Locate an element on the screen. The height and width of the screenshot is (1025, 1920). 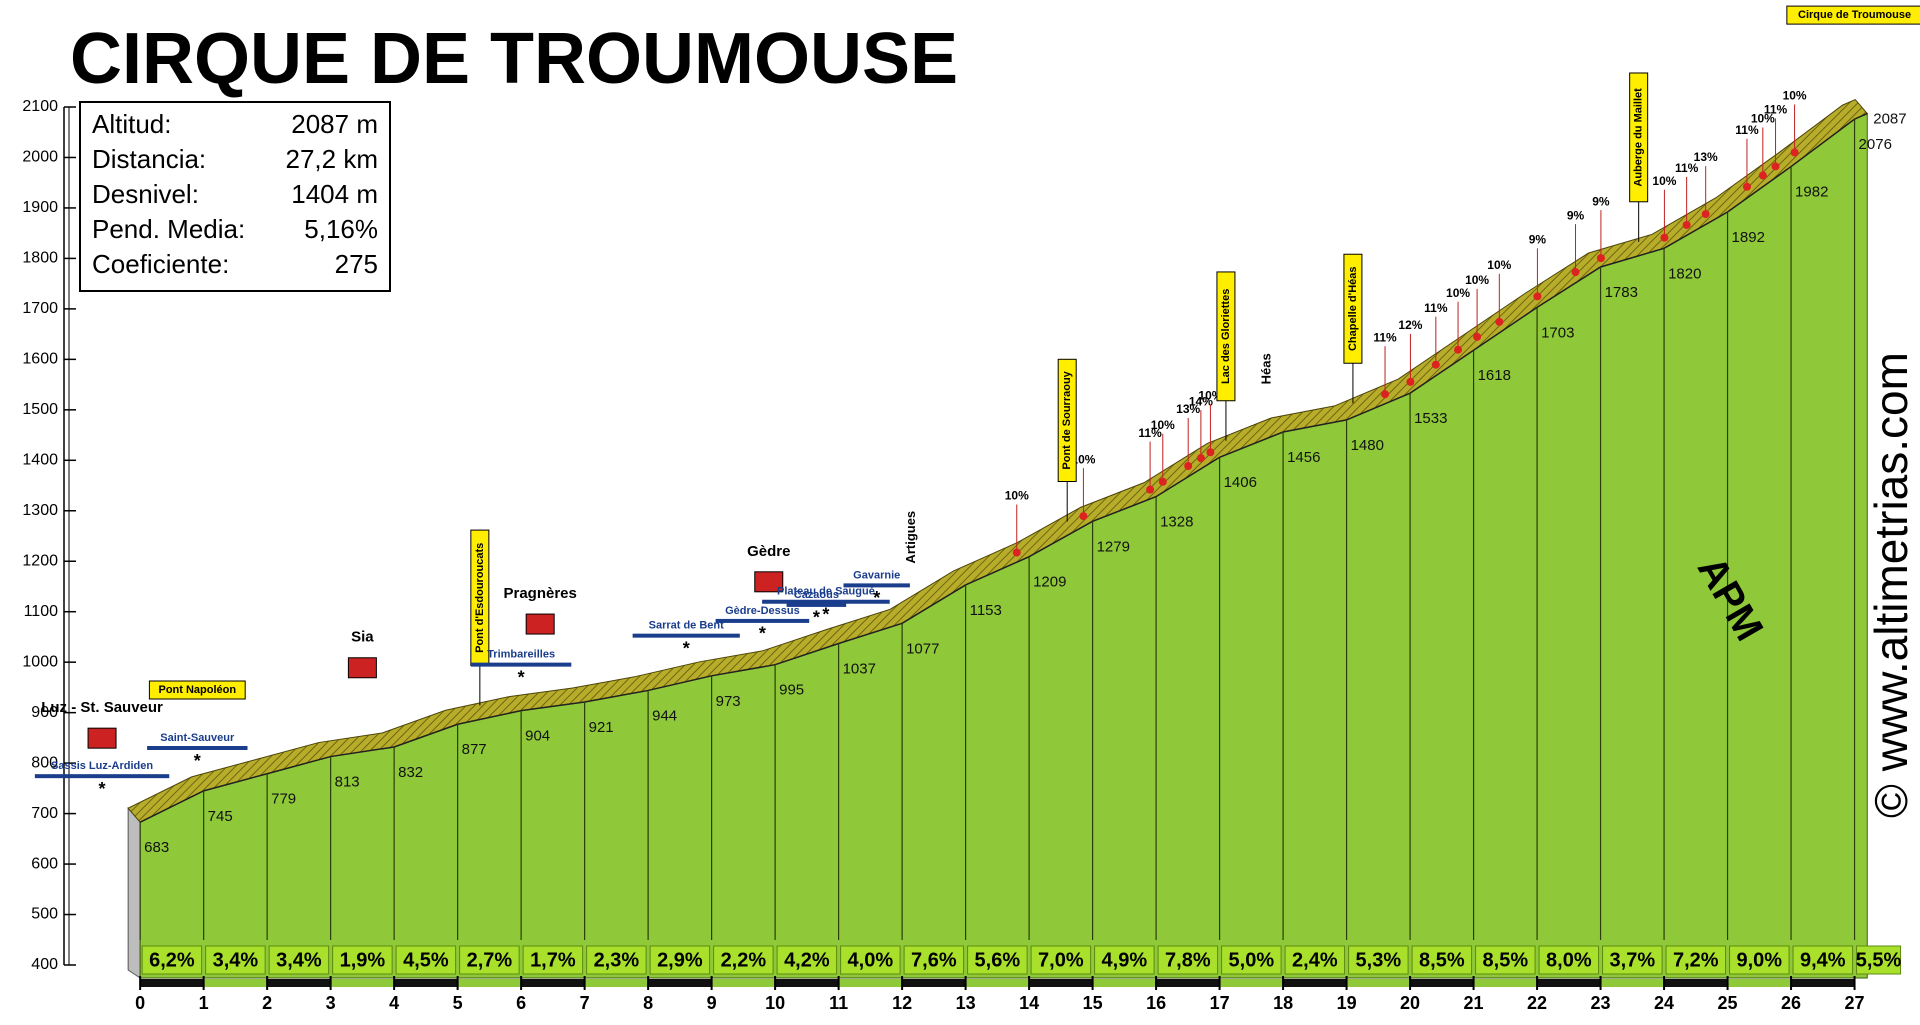
chart-title: CIRQUE DE TROUMOUSE is located at coordinates (514, 59).